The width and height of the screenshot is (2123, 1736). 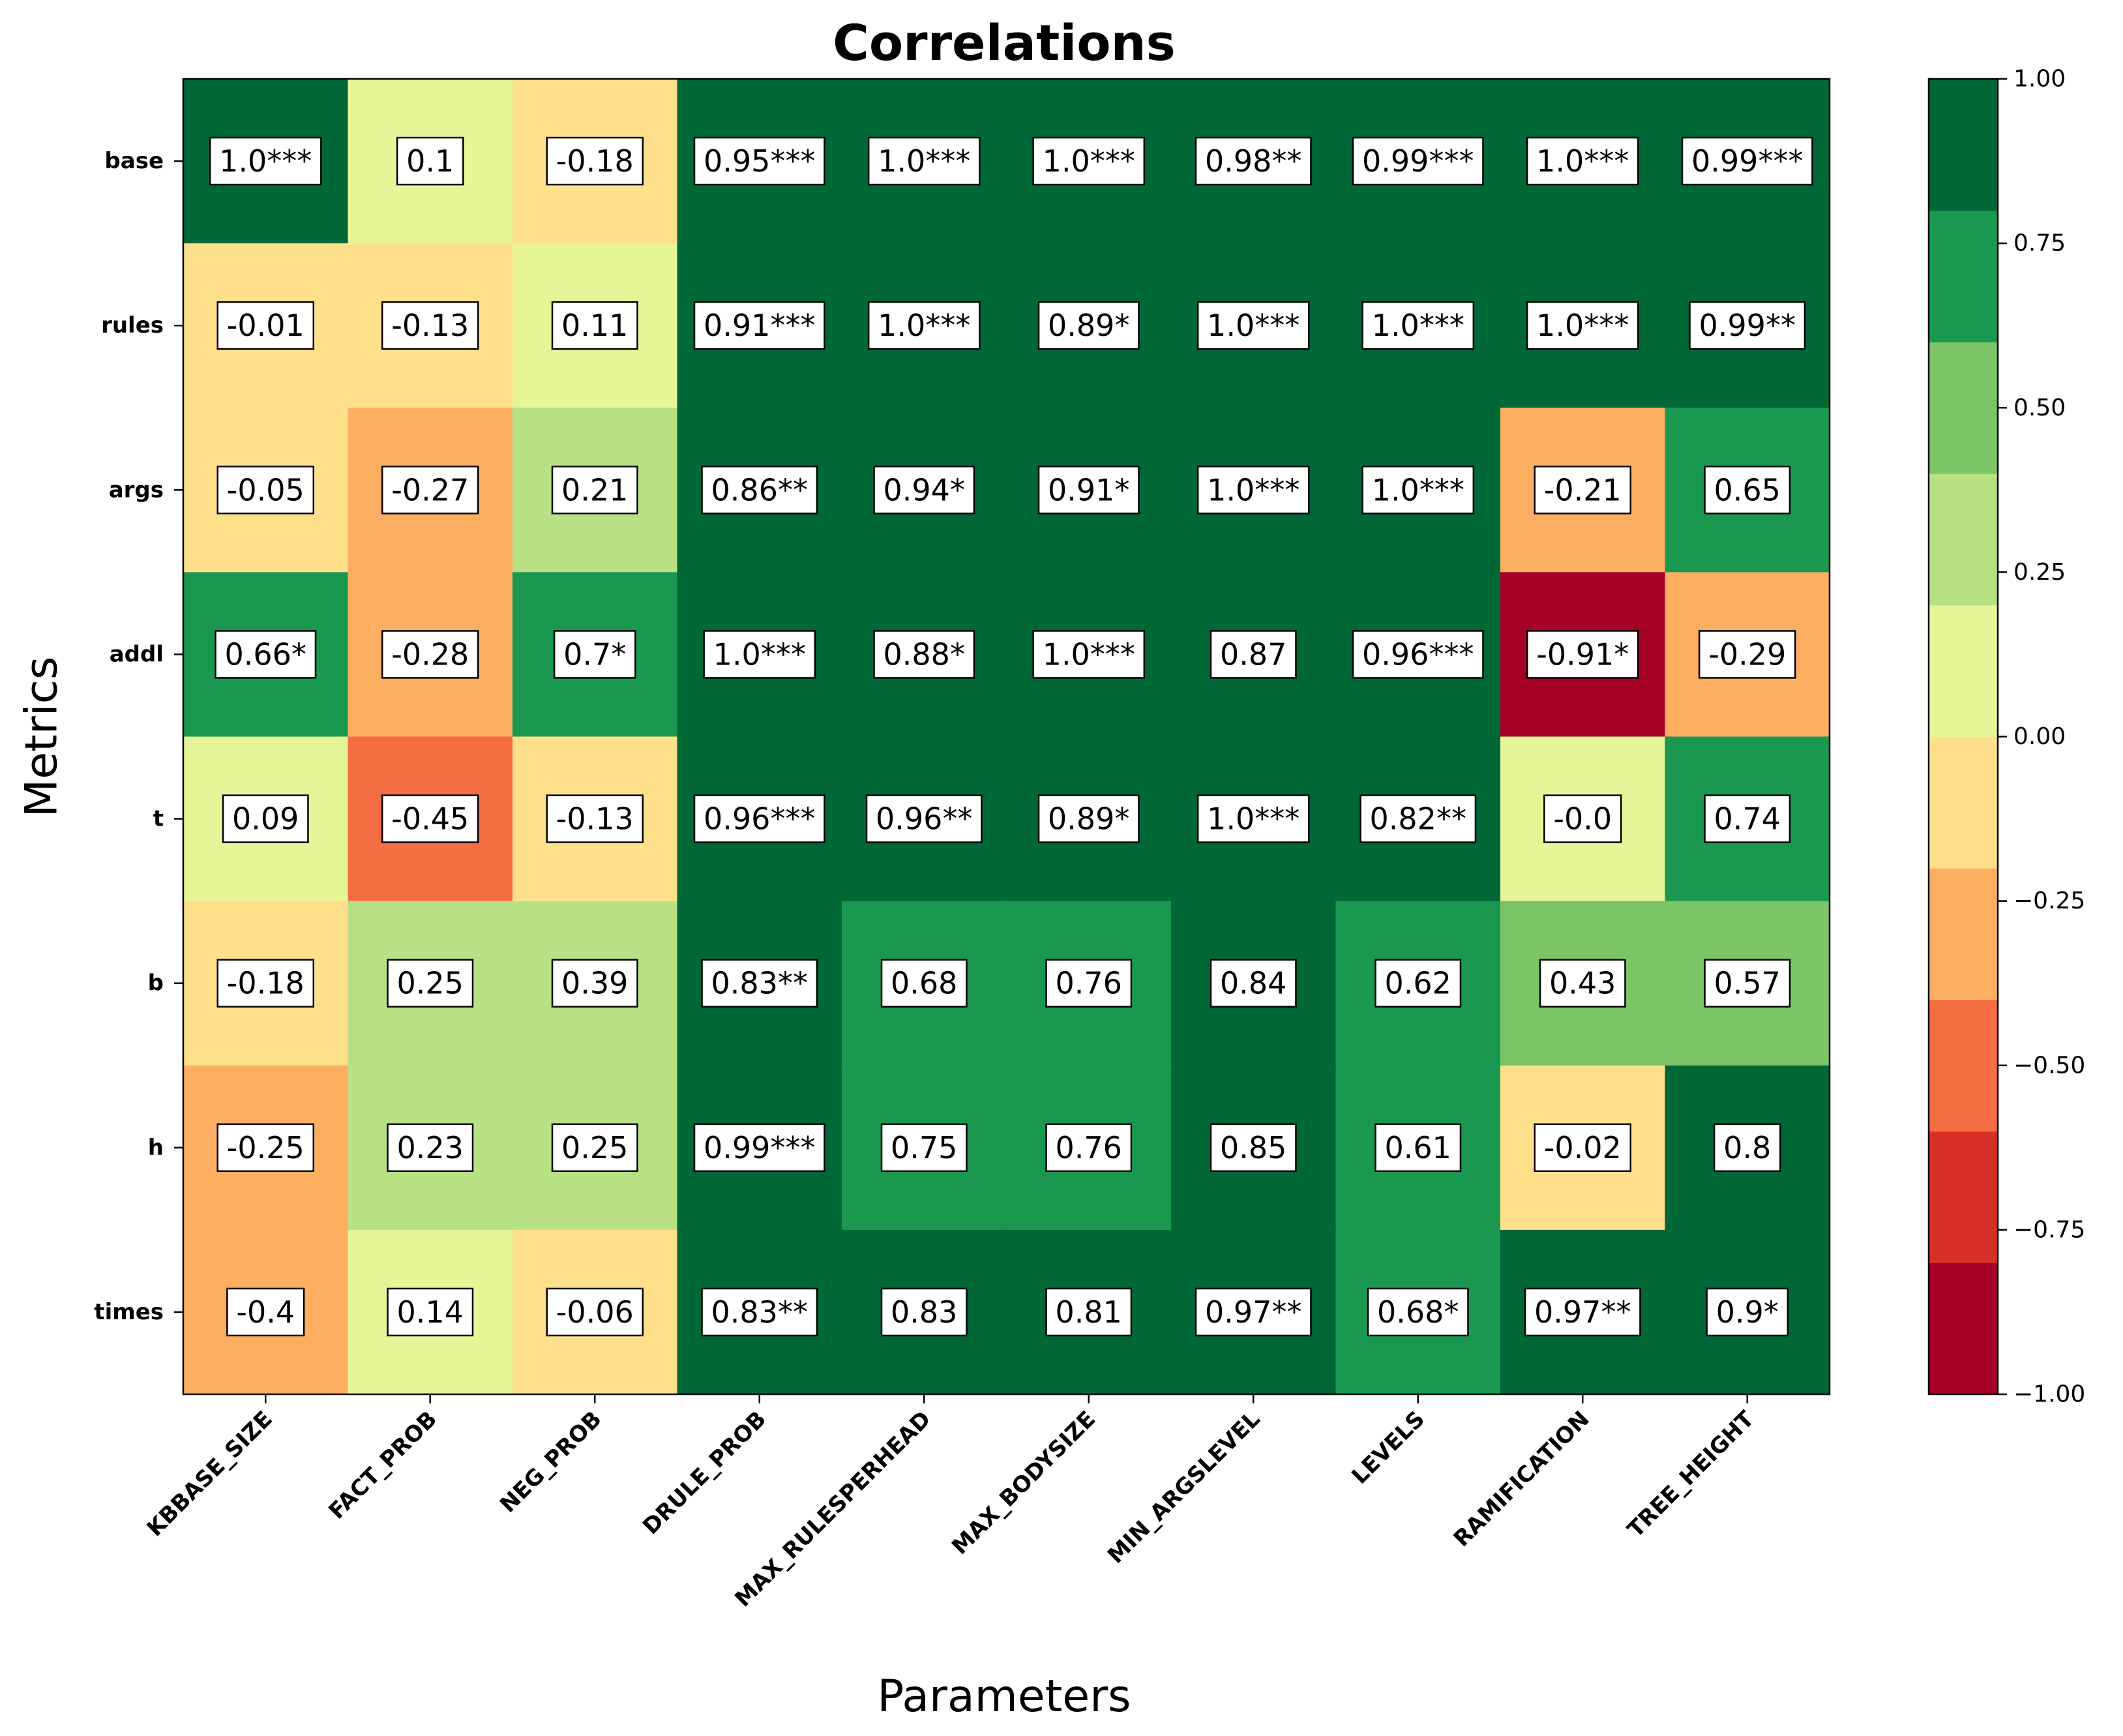 I want to click on cell-value-label: 0.98**, so click(x=1253, y=161).